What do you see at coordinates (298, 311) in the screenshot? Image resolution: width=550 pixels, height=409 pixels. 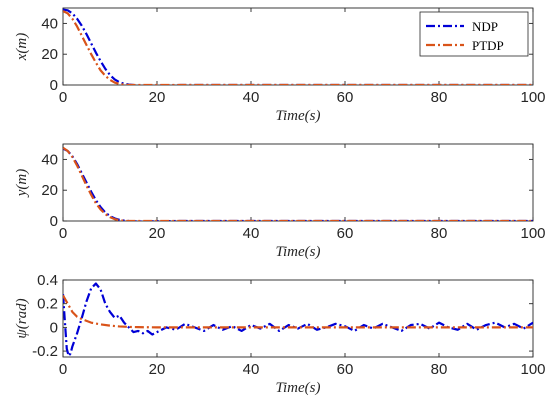 I see `series-line-ptdp` at bounding box center [298, 311].